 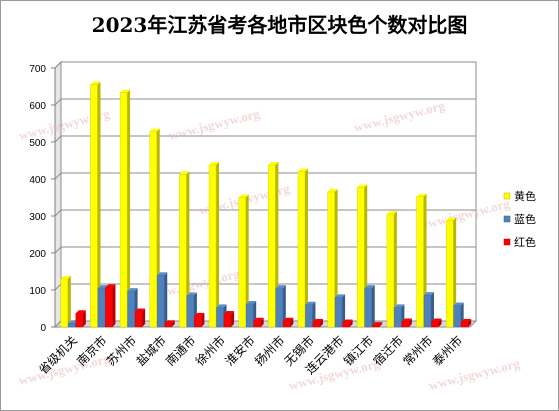 What do you see at coordinates (37, 69) in the screenshot?
I see `y-tick-label: 700` at bounding box center [37, 69].